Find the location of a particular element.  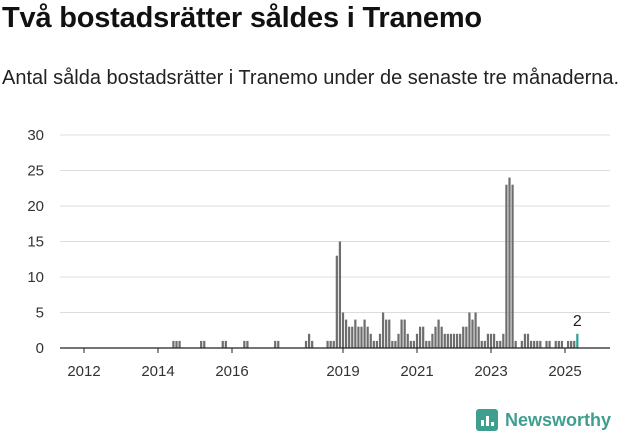

y-tick-label: 15 is located at coordinates (35, 242).